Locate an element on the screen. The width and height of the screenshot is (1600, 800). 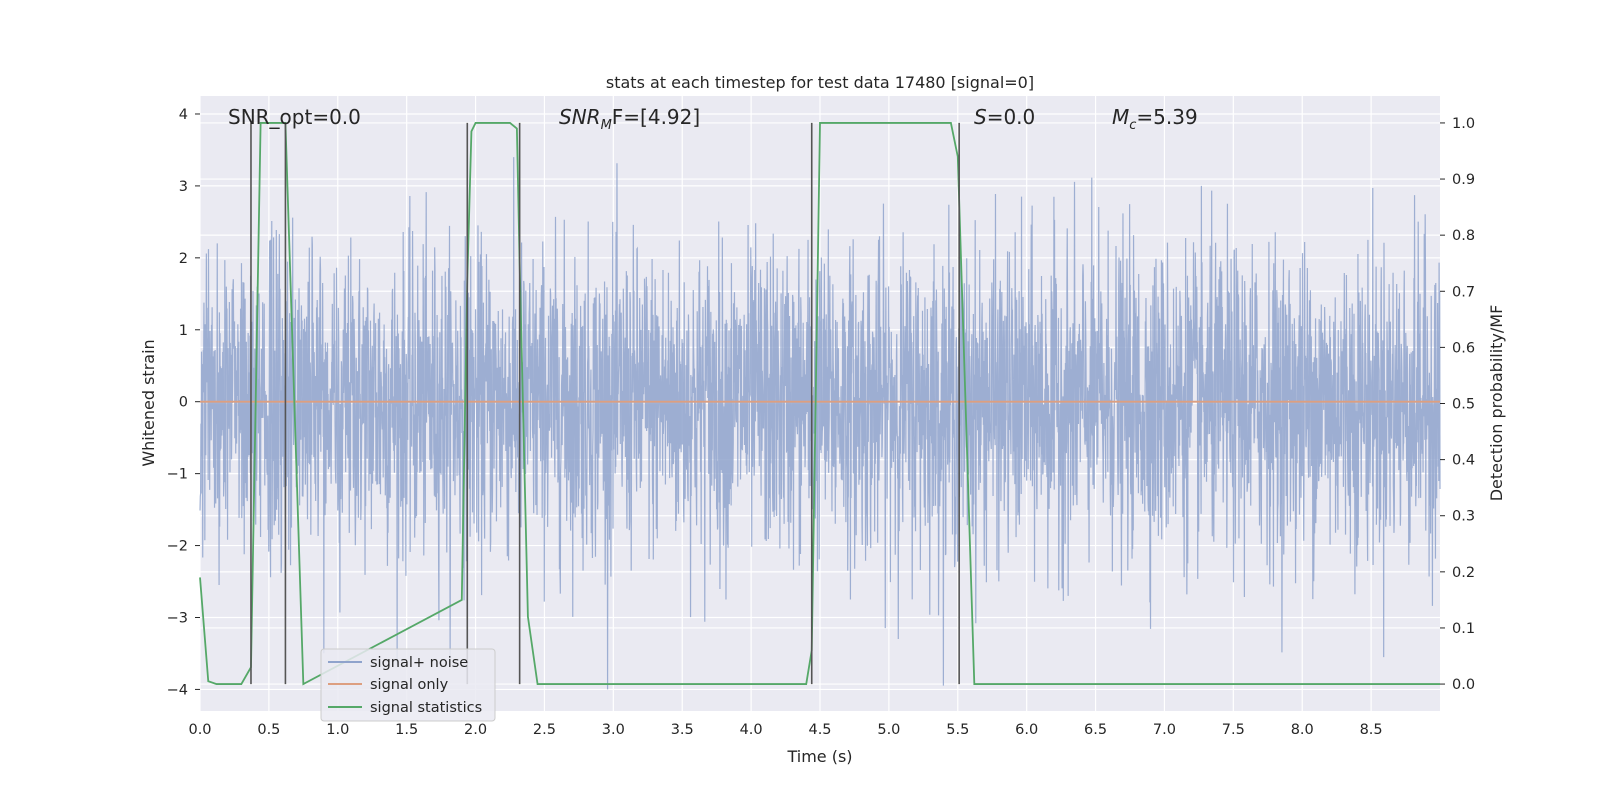
y-axis-label-left: Whitened strain is located at coordinates (148, 402).